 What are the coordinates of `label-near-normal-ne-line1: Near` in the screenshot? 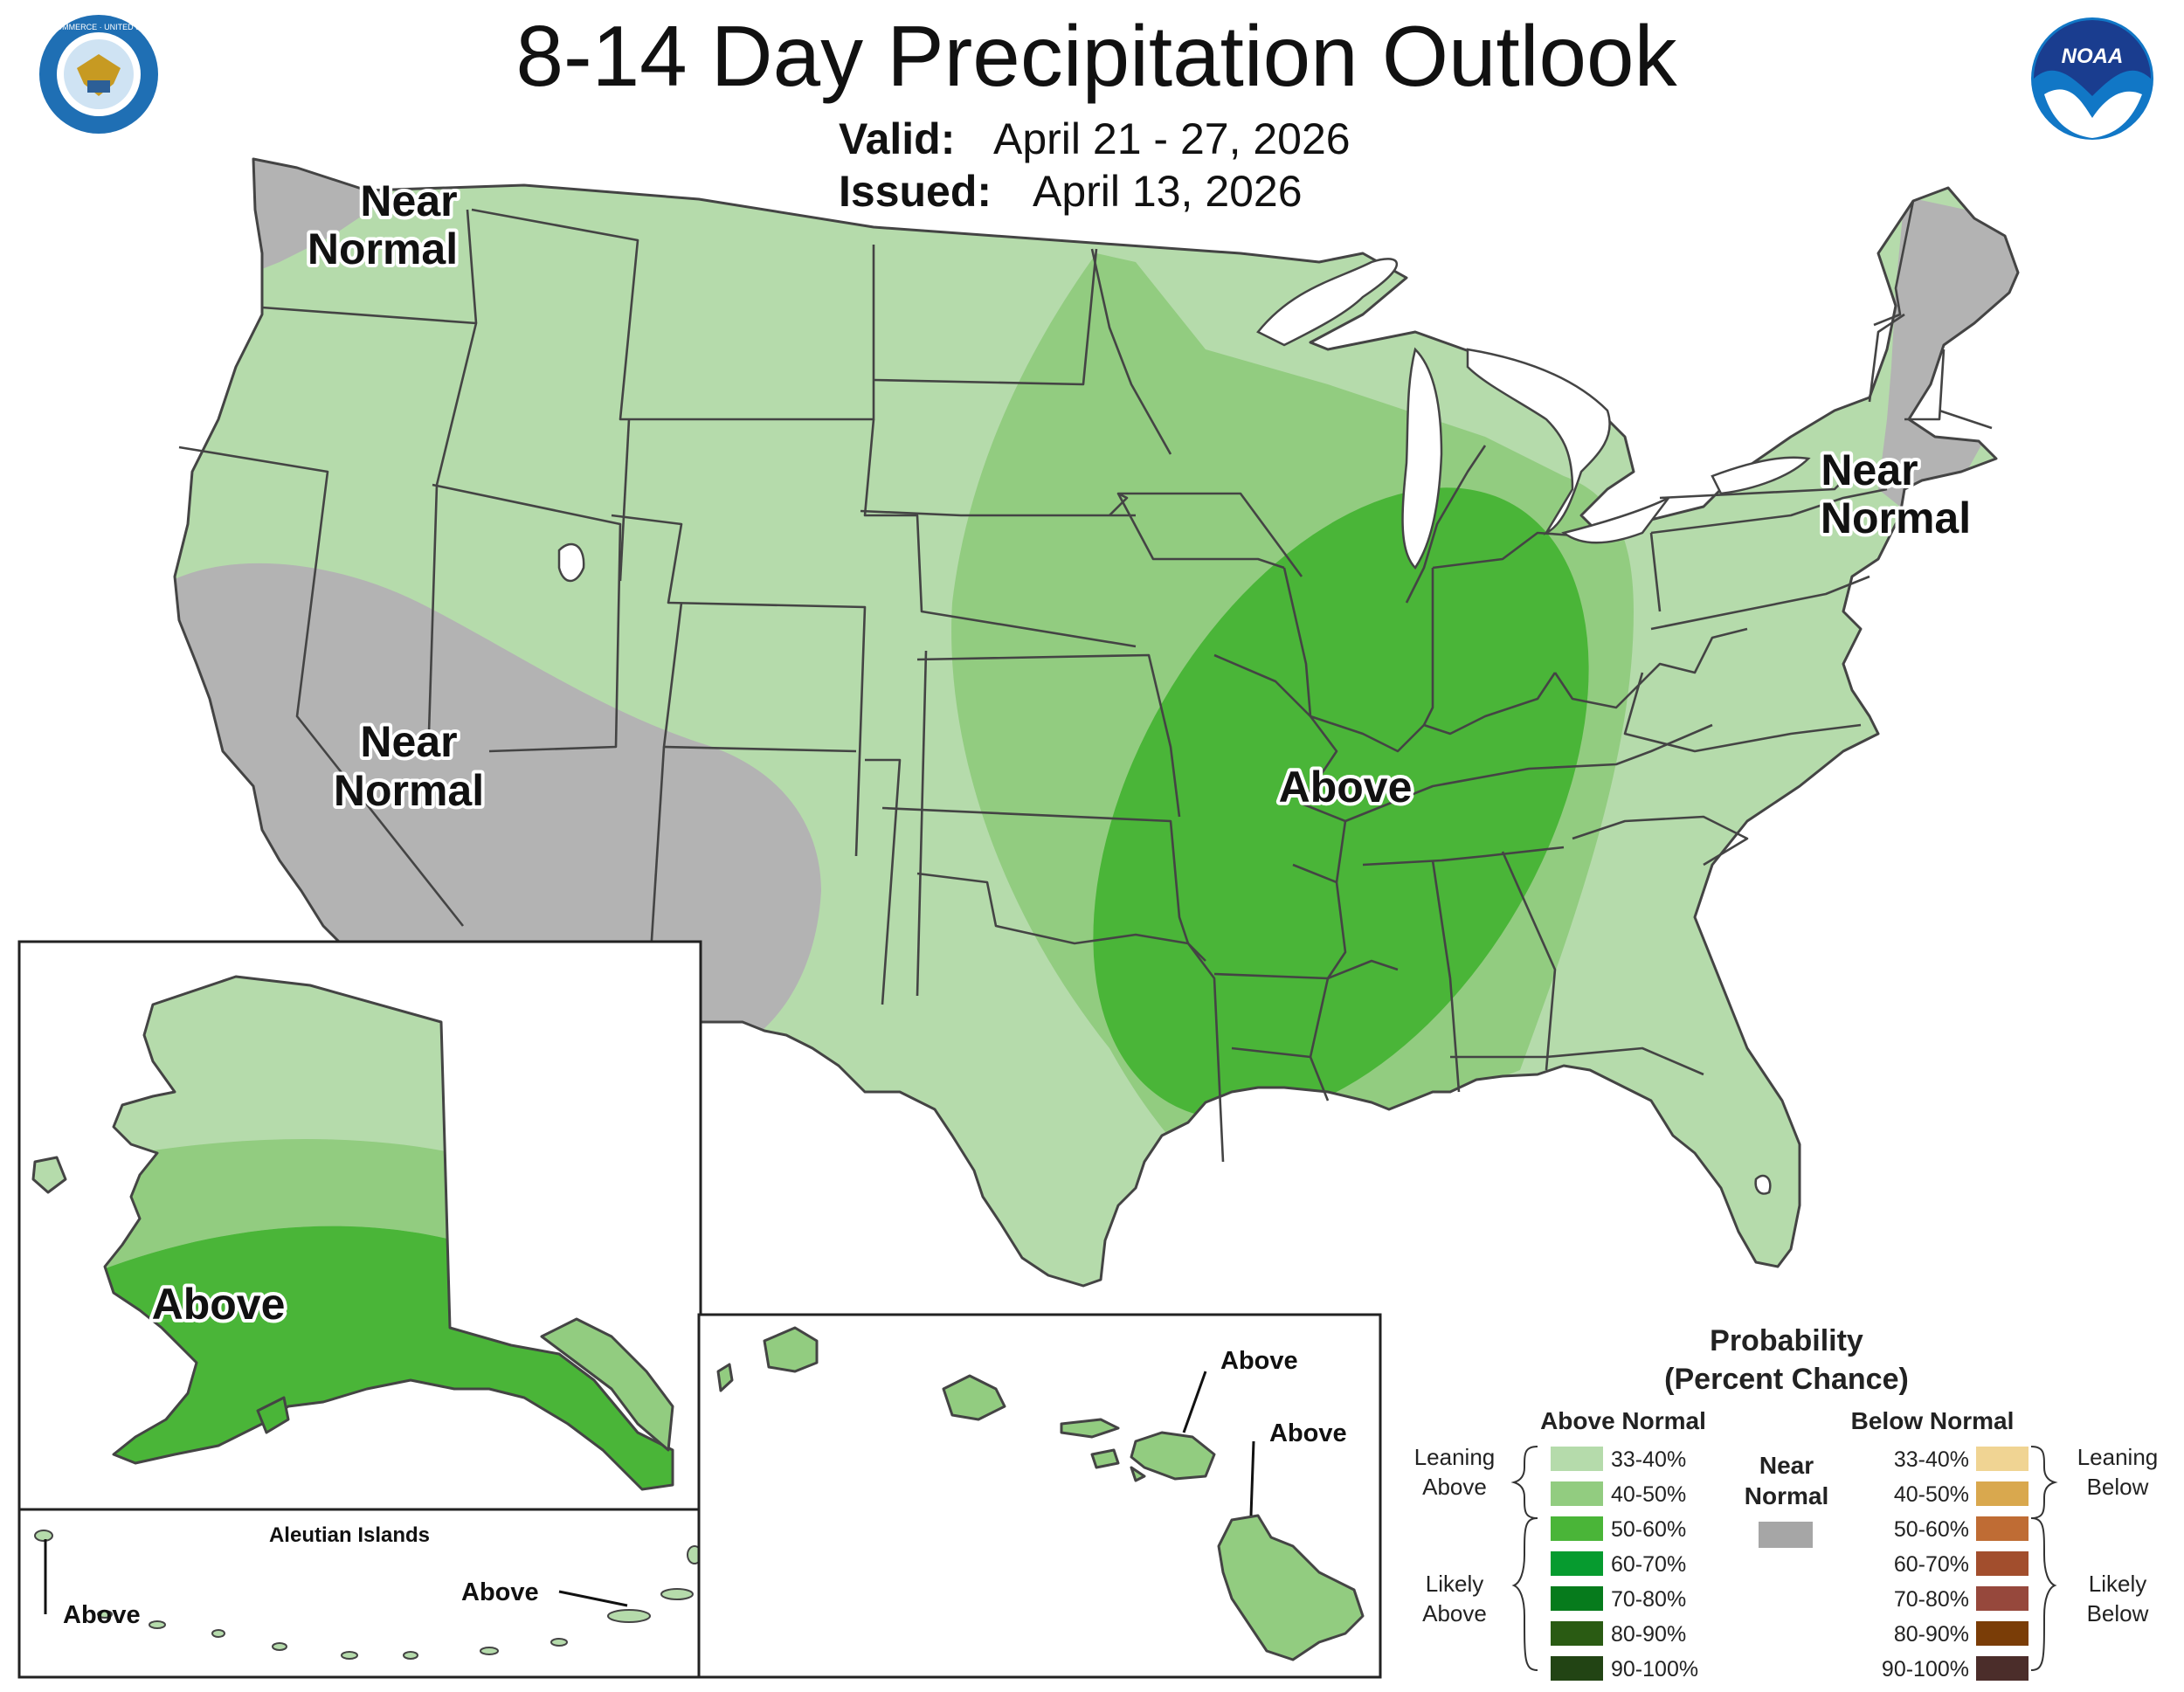 It's located at (1870, 470).